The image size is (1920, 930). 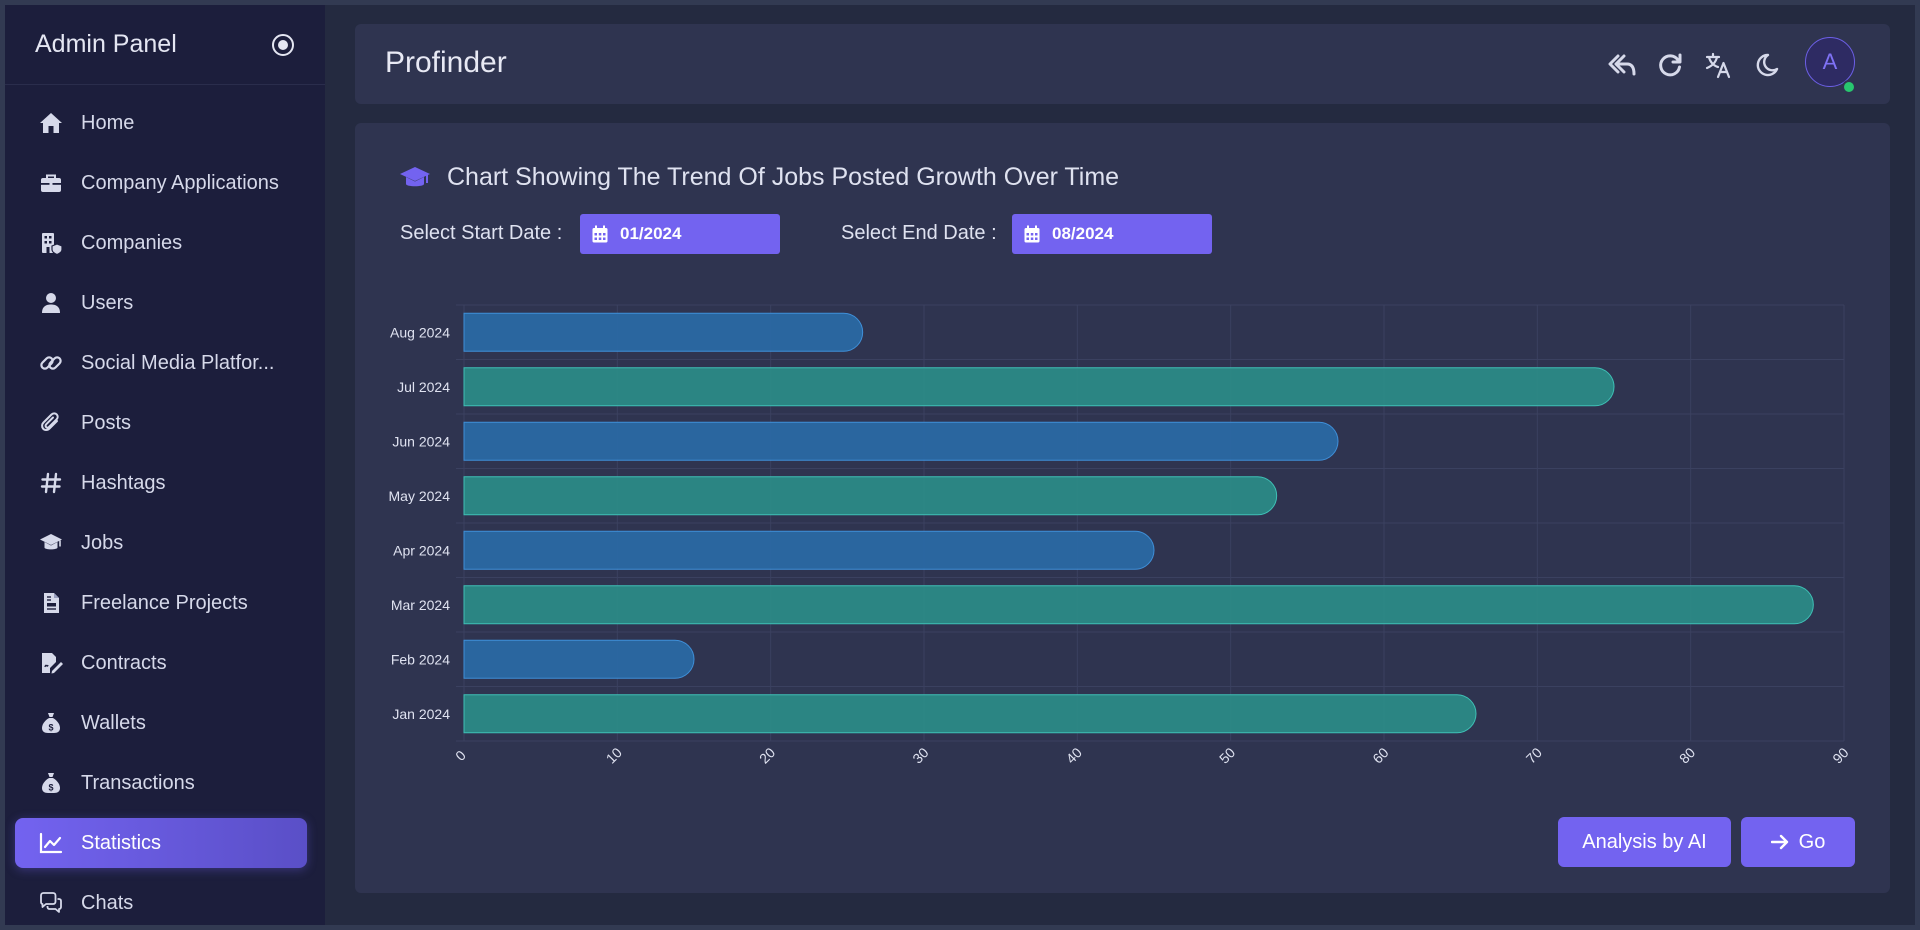 I want to click on x-tick-label: 50, so click(x=1227, y=755).